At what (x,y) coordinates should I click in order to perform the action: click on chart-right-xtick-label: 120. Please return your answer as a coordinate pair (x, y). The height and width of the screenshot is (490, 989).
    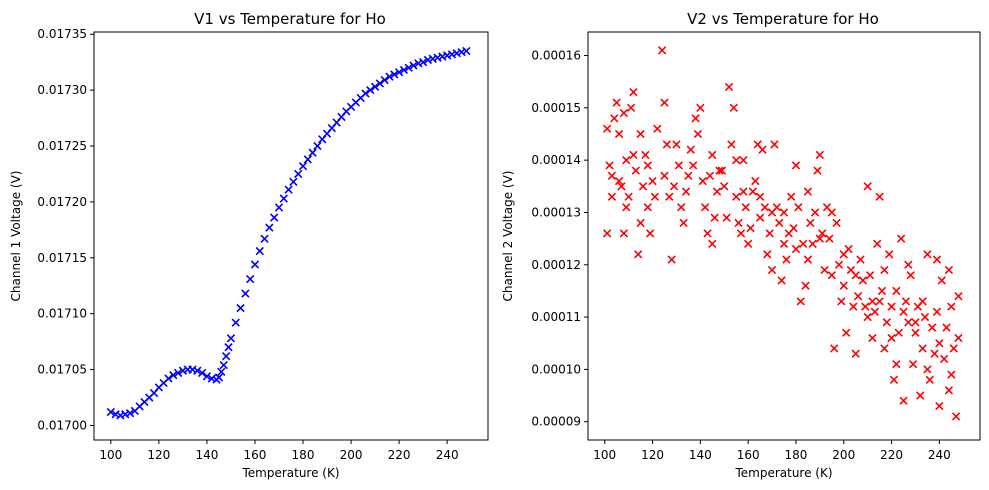
    Looking at the image, I should click on (652, 455).